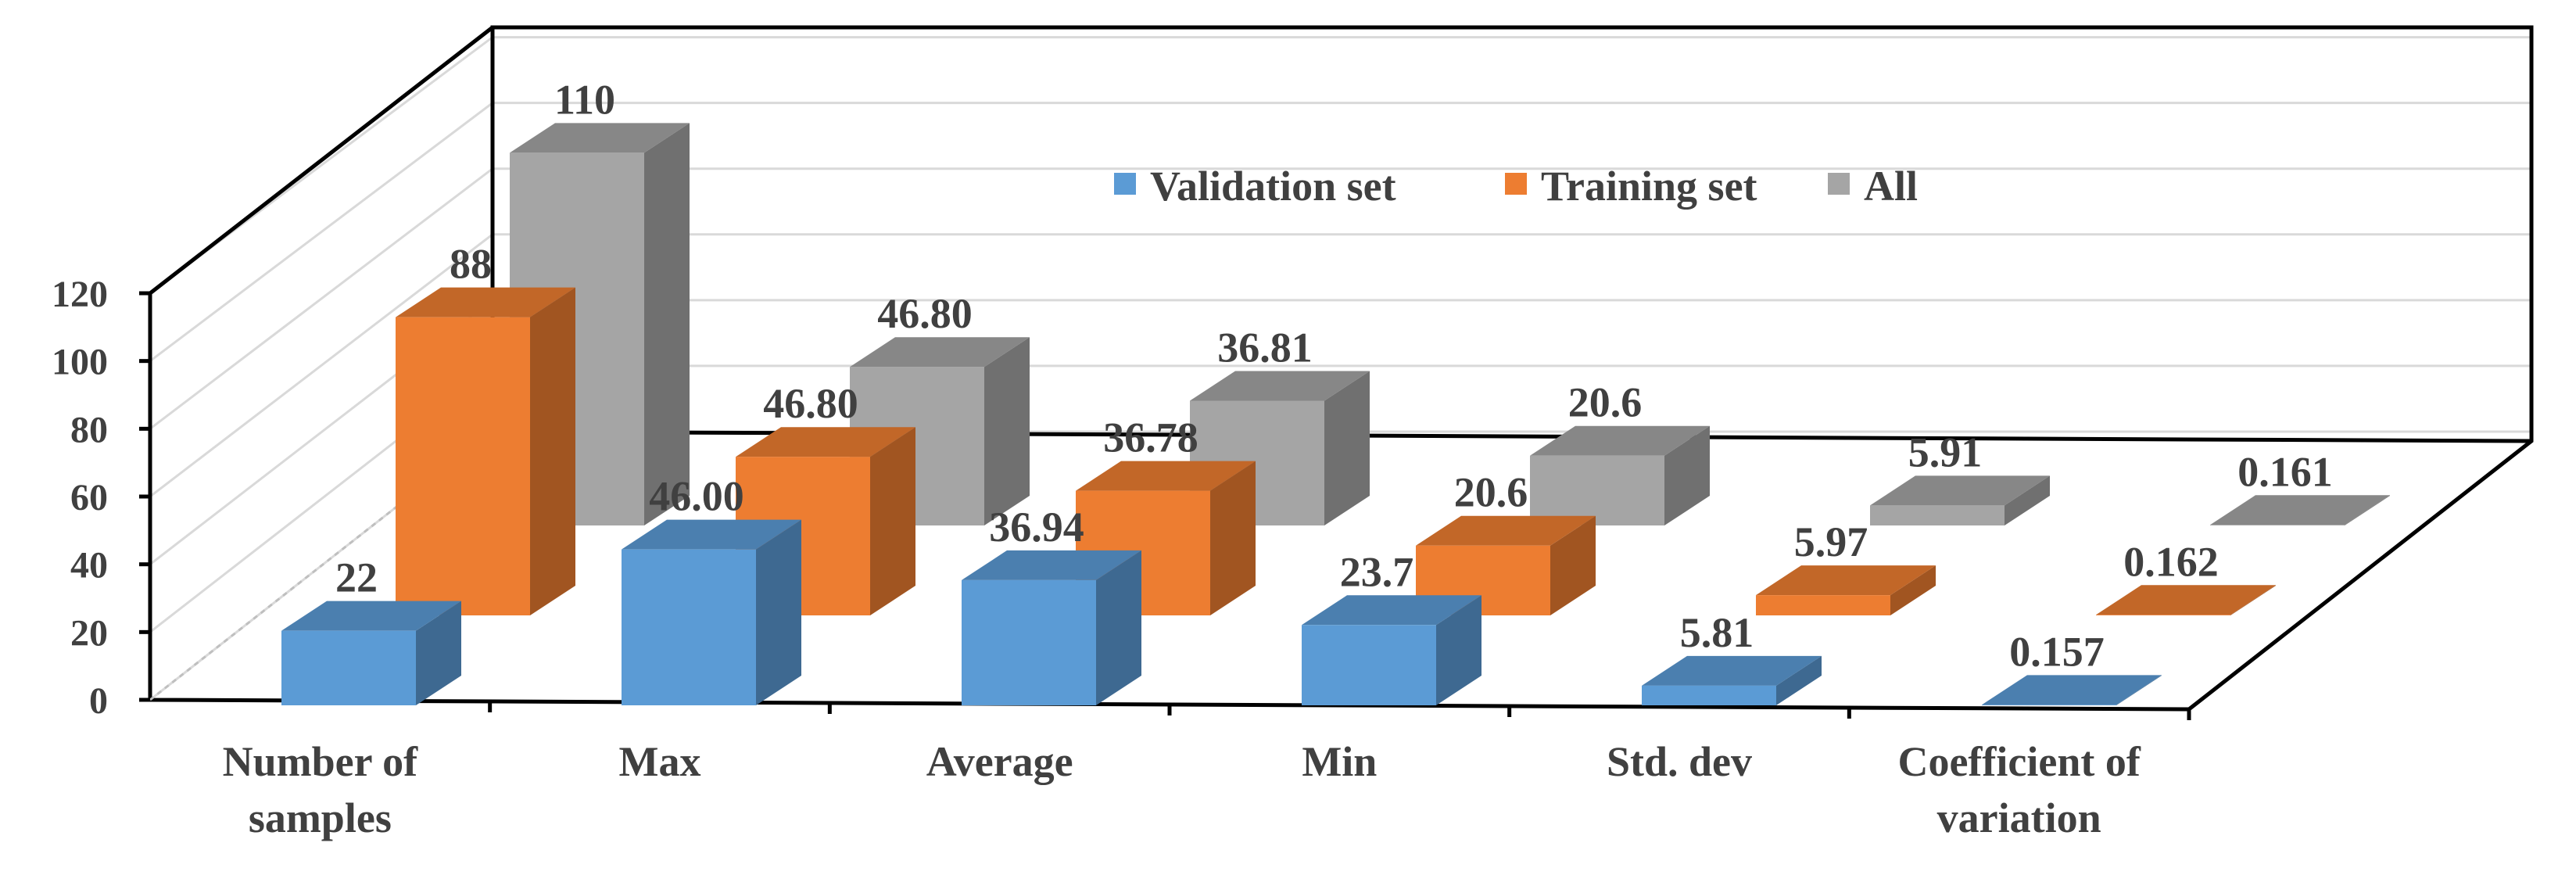  What do you see at coordinates (321, 566) in the screenshot?
I see `floor-edge` at bounding box center [321, 566].